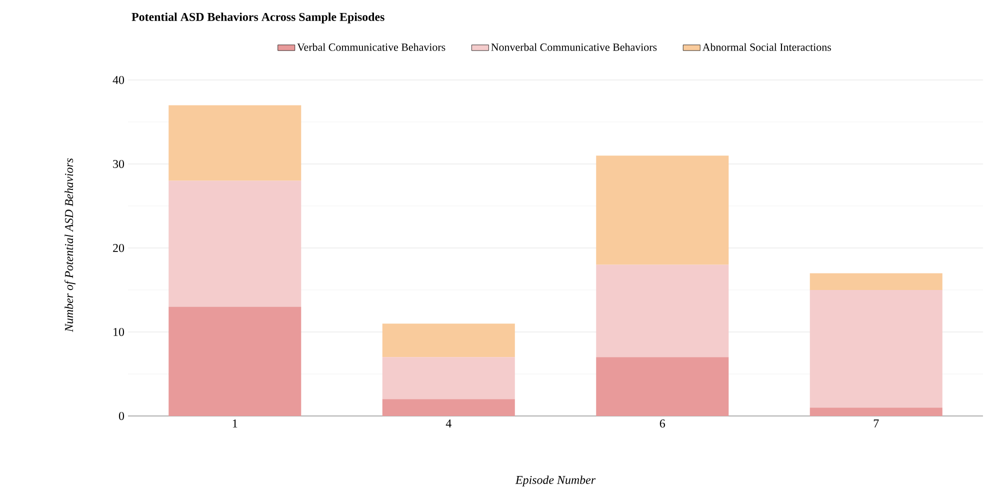 The image size is (984, 491). What do you see at coordinates (555, 481) in the screenshot?
I see `x-axis-title: Episode Number` at bounding box center [555, 481].